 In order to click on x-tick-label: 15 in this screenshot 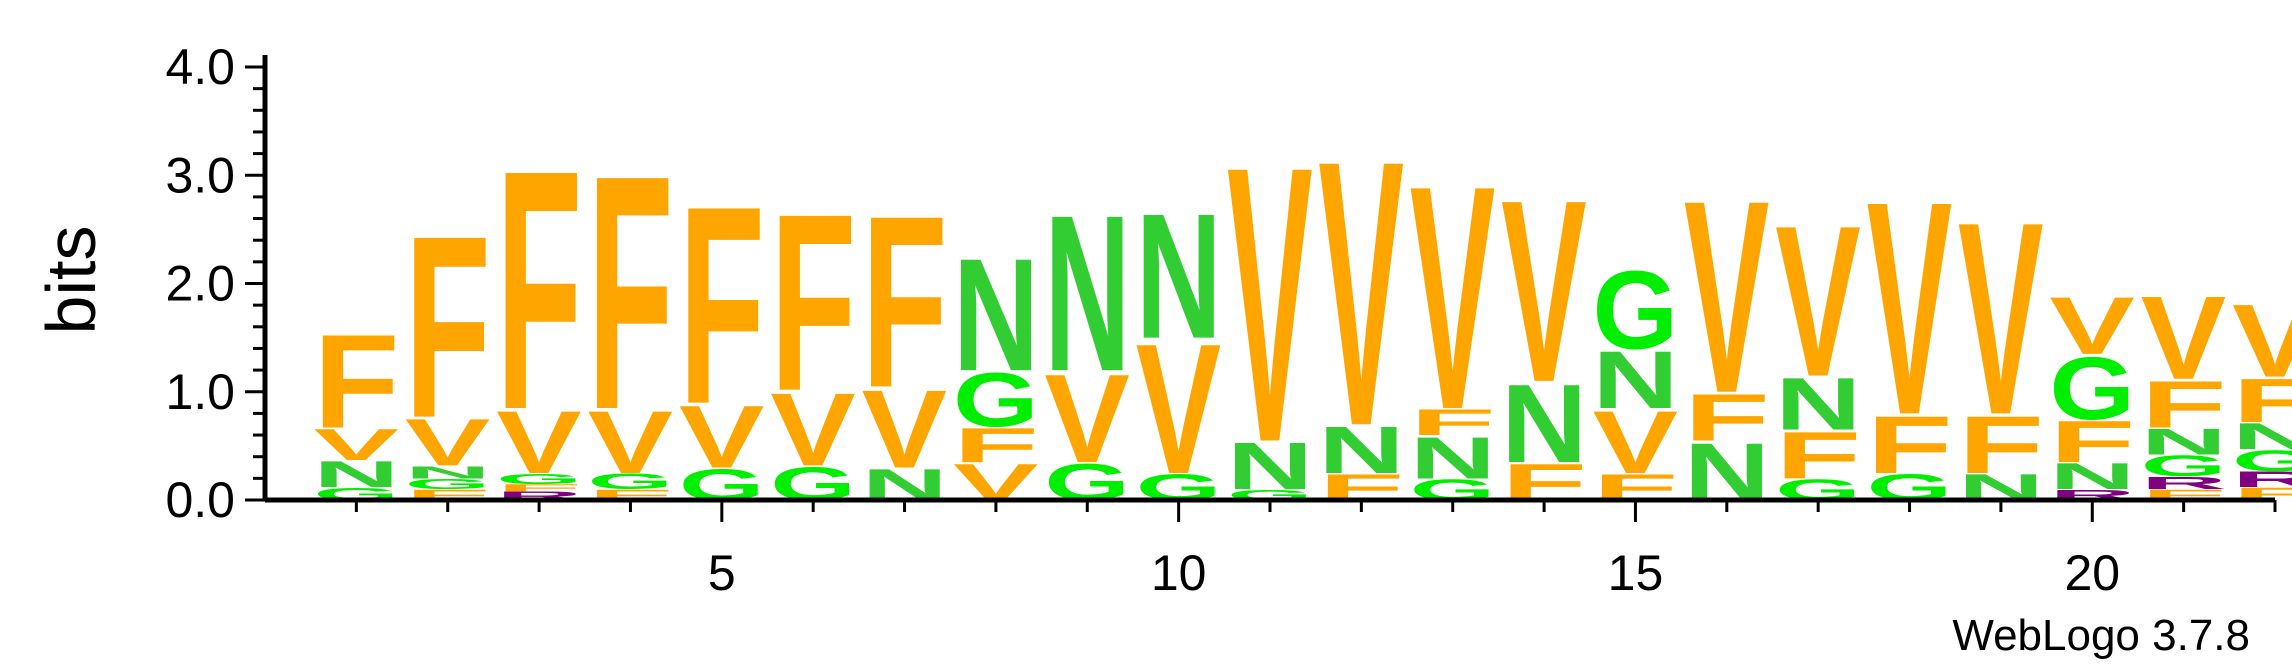, I will do `click(1636, 573)`.